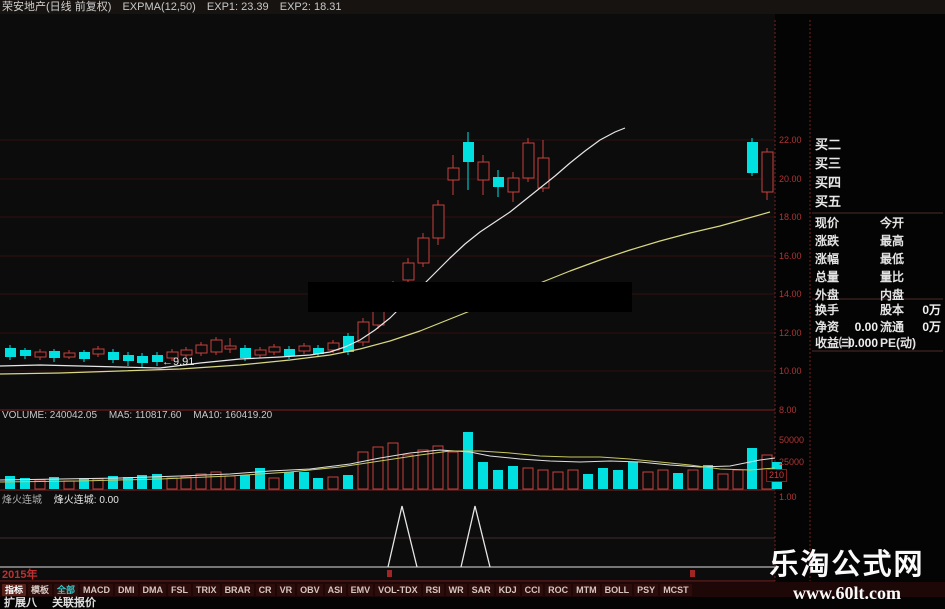 This screenshot has height=609, width=945. I want to click on stock-title: 荣安地产(日线 前复权), so click(57, 7).